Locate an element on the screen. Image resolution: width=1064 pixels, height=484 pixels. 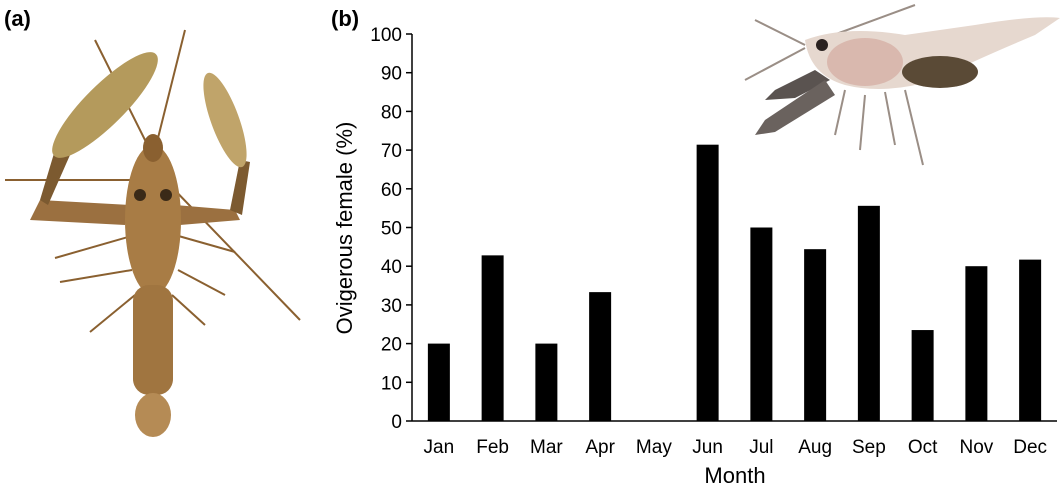
x-ticks: Jan Feb Mar Apr May Jun Jul Aug Sep Oct Nov Dec is located at coordinates (735, 447).